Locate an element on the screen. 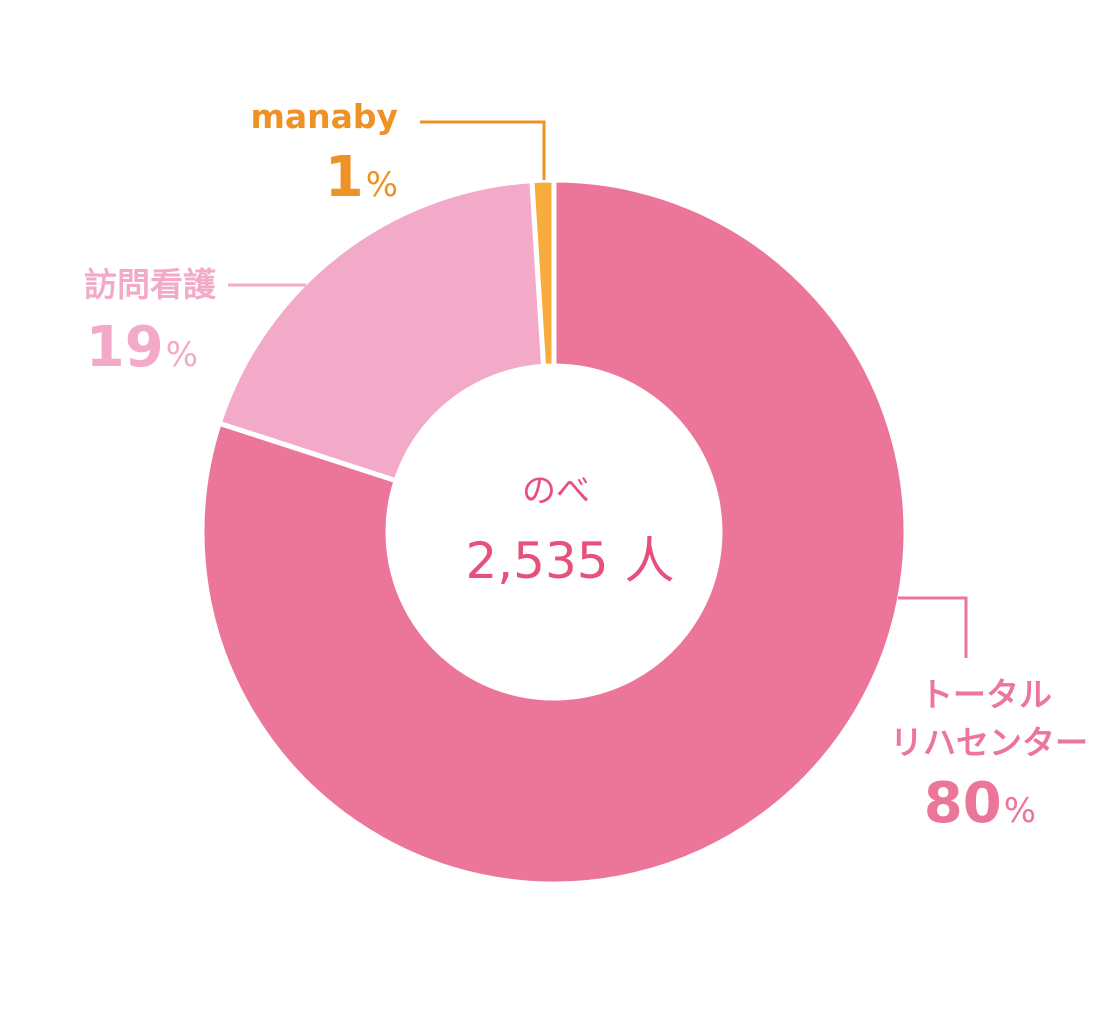 The width and height of the screenshot is (1105, 1009). slice-label-manaby: manaby is located at coordinates (324, 116).